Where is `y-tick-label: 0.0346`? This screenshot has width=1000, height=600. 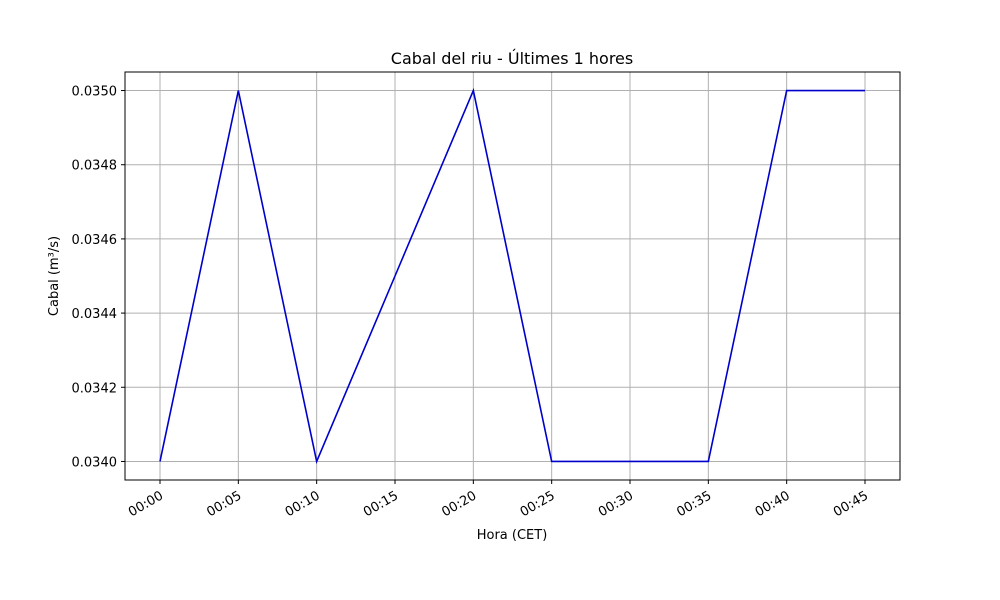
y-tick-label: 0.0346 is located at coordinates (95, 240).